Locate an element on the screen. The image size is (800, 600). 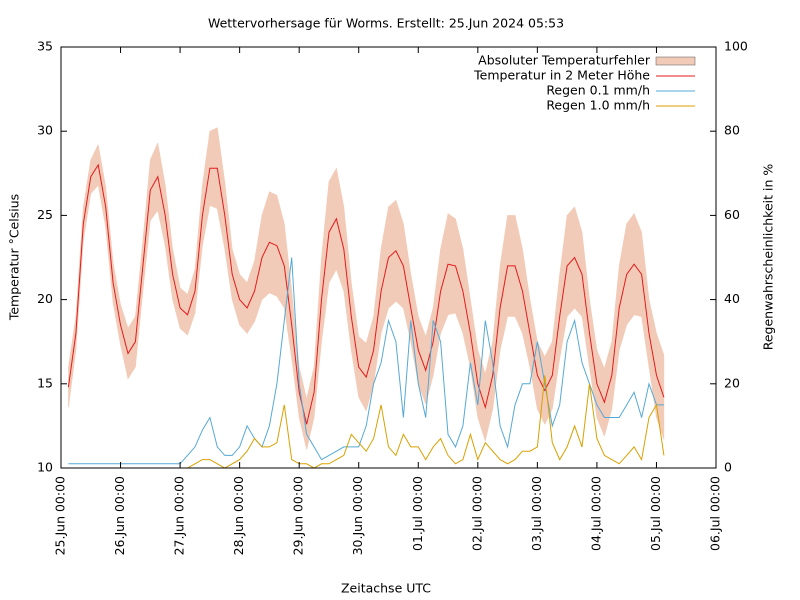
y-tick-label: 15 is located at coordinates (45, 382).